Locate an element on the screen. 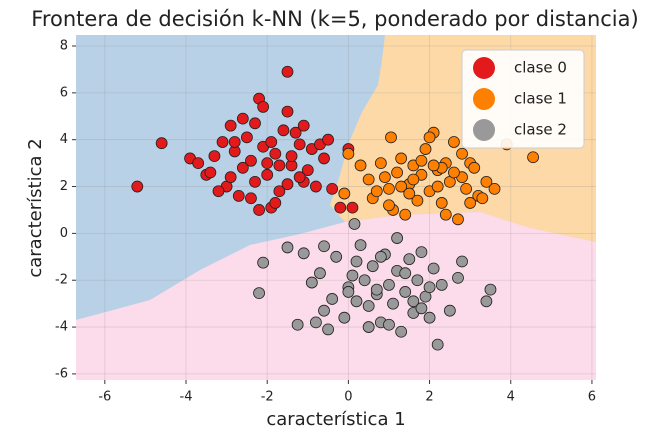  y-axis-label: característica 2 is located at coordinates (35, 207).